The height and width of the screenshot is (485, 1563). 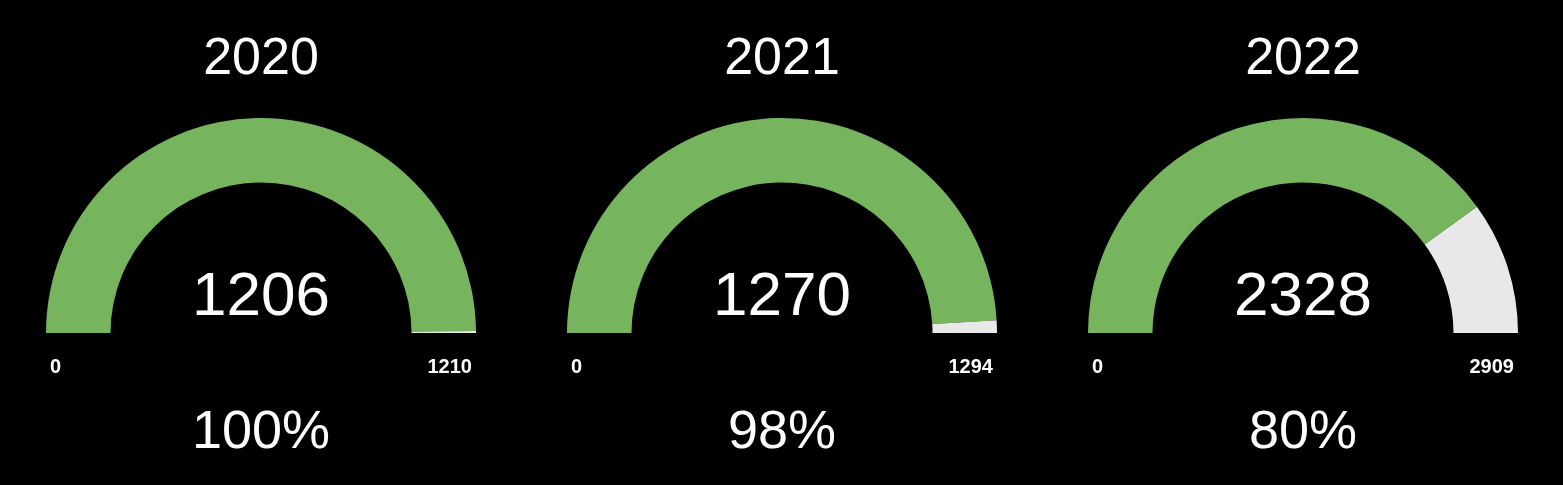 What do you see at coordinates (782, 428) in the screenshot?
I see `text: 98%` at bounding box center [782, 428].